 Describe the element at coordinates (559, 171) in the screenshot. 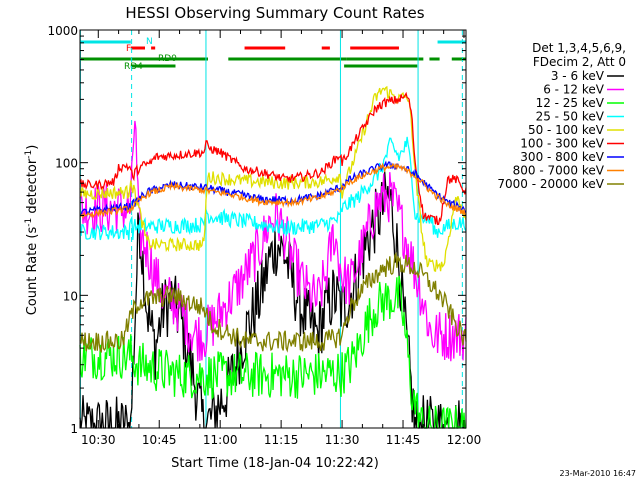

I see `legend-entry-label: 800 - 7000 keV` at that location.